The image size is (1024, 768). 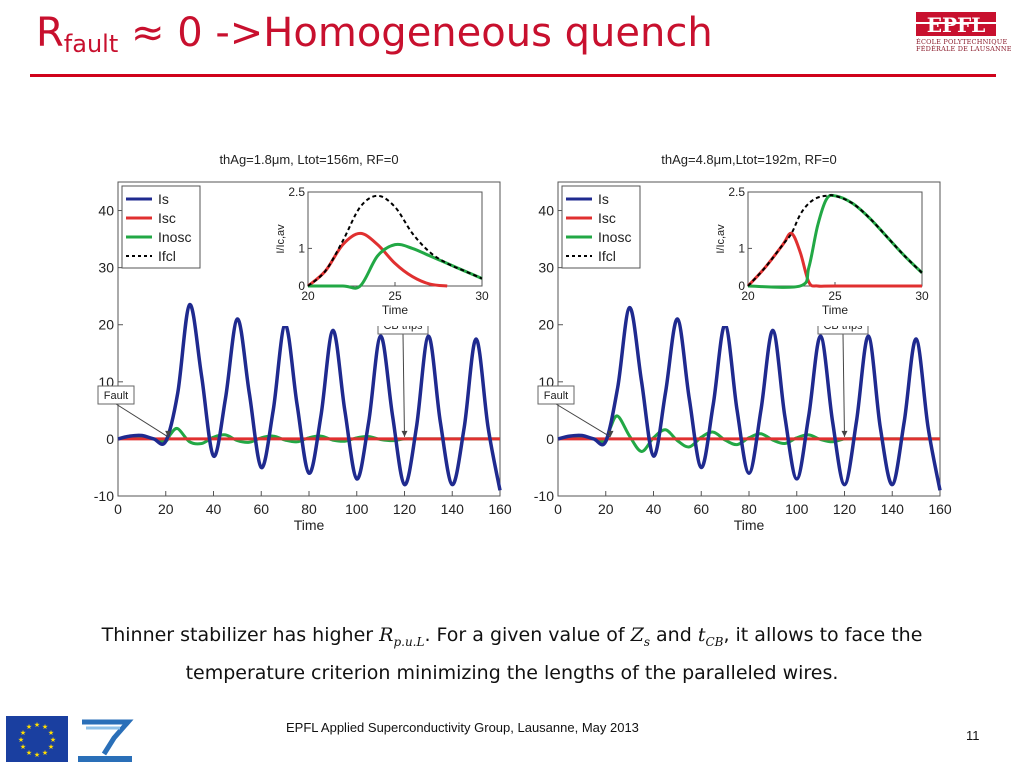 What do you see at coordinates (405, 509) in the screenshot?
I see `x-tick-label: 120` at bounding box center [405, 509].